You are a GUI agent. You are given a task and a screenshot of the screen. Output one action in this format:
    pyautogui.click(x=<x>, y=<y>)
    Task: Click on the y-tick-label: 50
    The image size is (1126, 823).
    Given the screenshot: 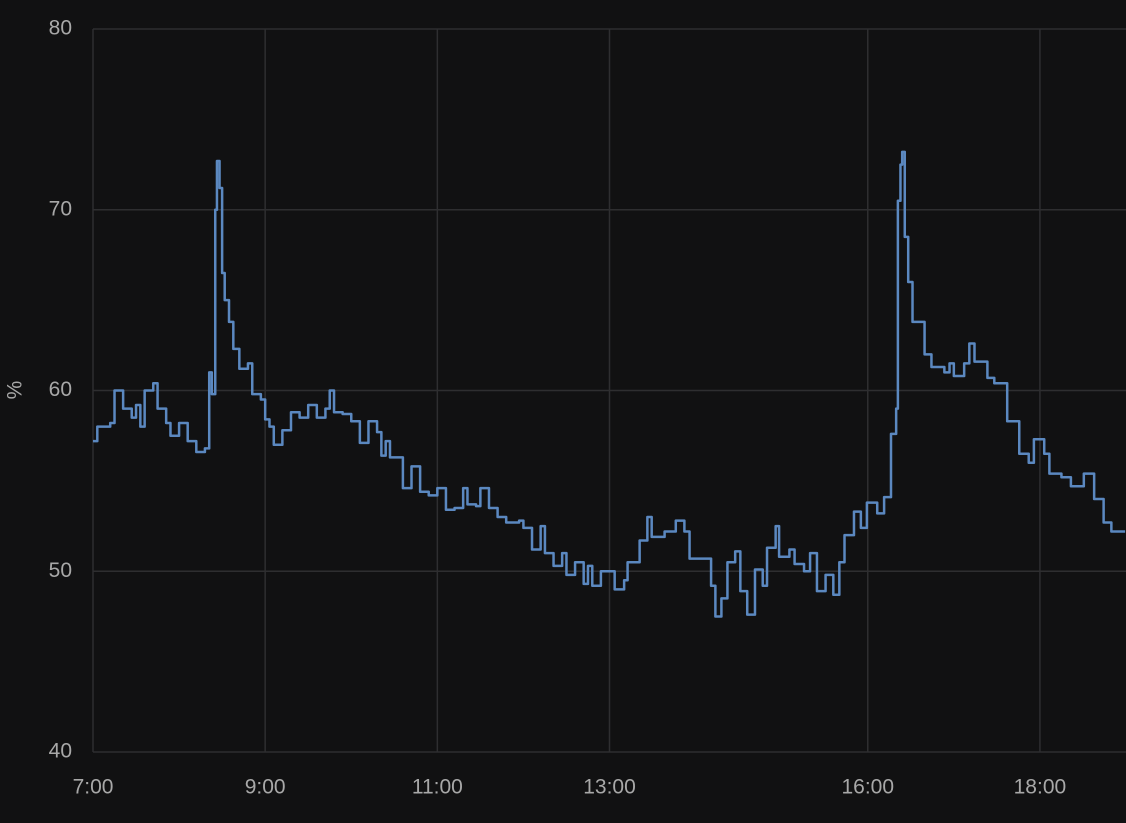 What is the action you would take?
    pyautogui.click(x=60, y=570)
    